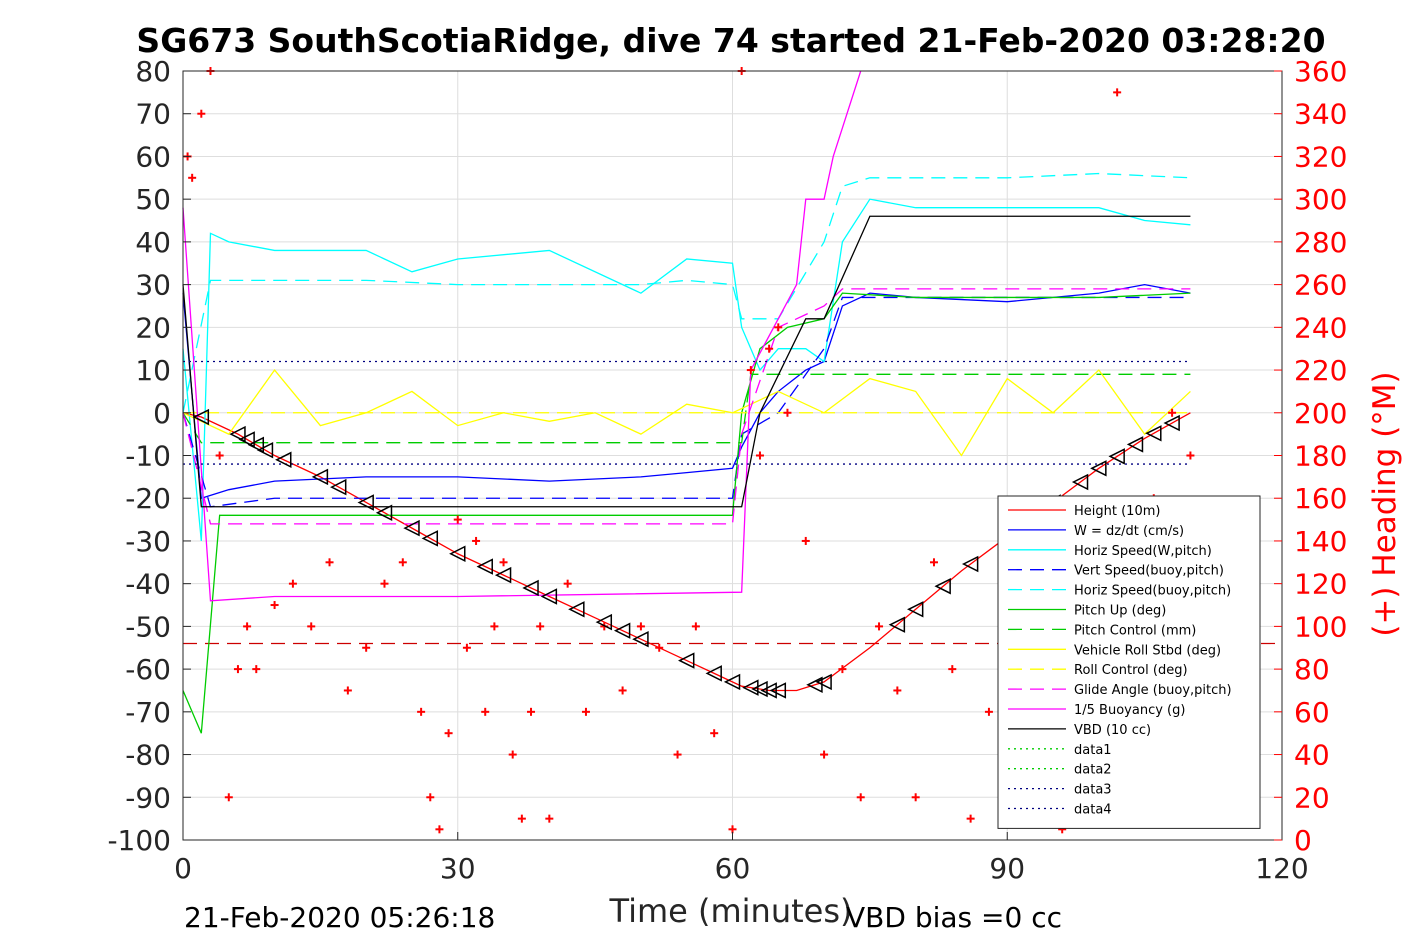  I want to click on left-tick-label: -20, so click(148, 498).